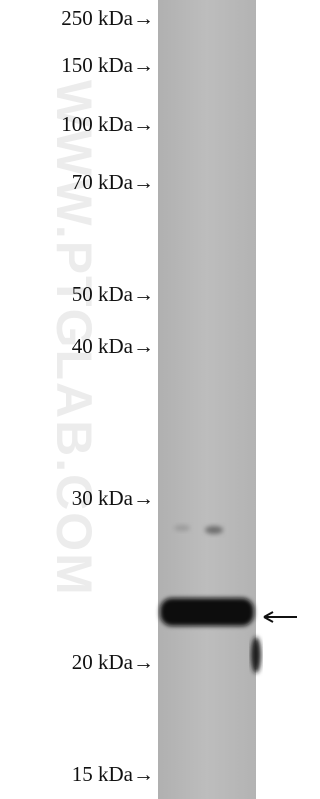 The image size is (320, 799). Describe the element at coordinates (113, 346) in the screenshot. I see `marker-label: 40 kDa→` at that location.